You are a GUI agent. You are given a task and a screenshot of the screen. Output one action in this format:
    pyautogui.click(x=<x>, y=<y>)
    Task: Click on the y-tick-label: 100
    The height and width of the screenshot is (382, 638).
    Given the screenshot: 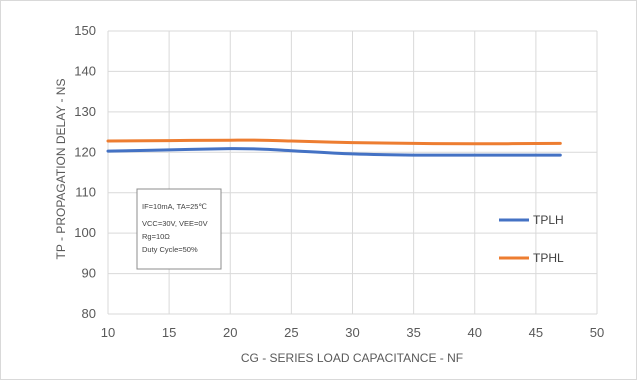 What is the action you would take?
    pyautogui.click(x=85, y=232)
    